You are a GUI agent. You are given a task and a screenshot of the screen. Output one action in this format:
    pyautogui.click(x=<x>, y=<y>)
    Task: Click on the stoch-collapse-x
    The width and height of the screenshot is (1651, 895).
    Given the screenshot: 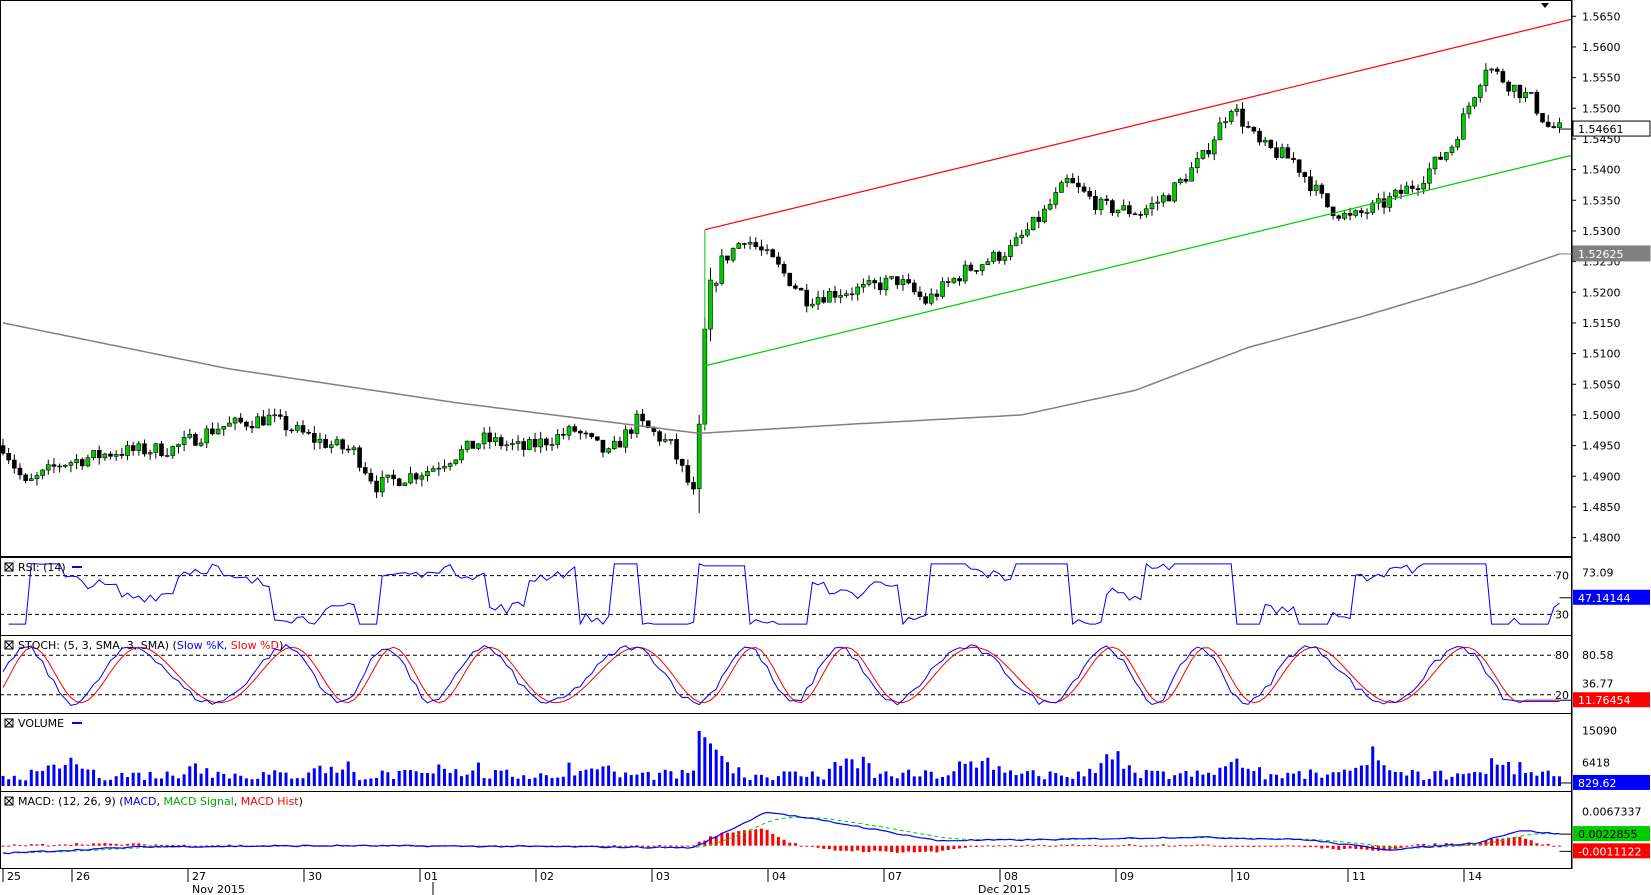 What is the action you would take?
    pyautogui.click(x=9, y=645)
    